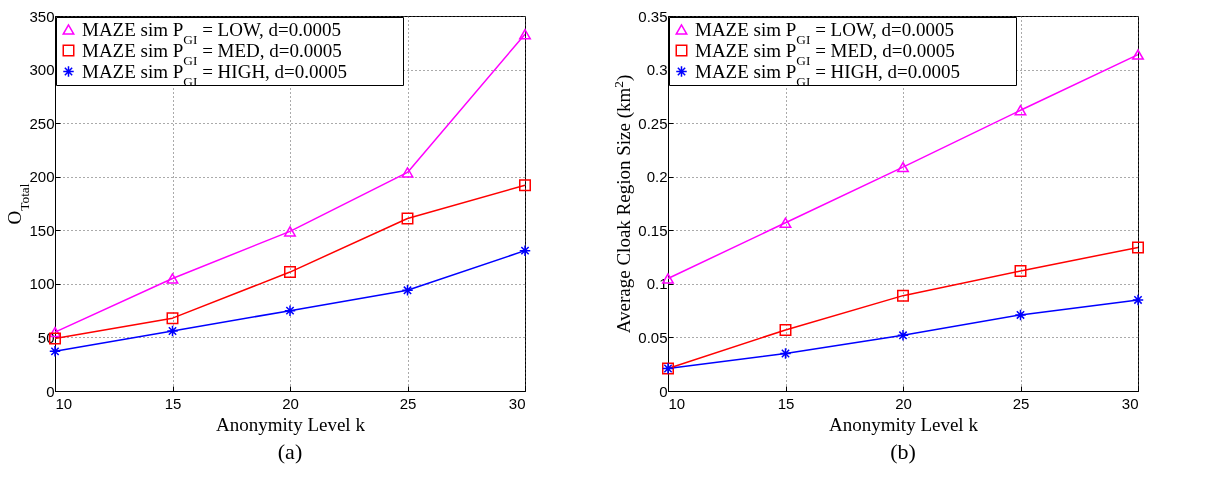  I want to click on y-tick-label: 150, so click(42, 230).